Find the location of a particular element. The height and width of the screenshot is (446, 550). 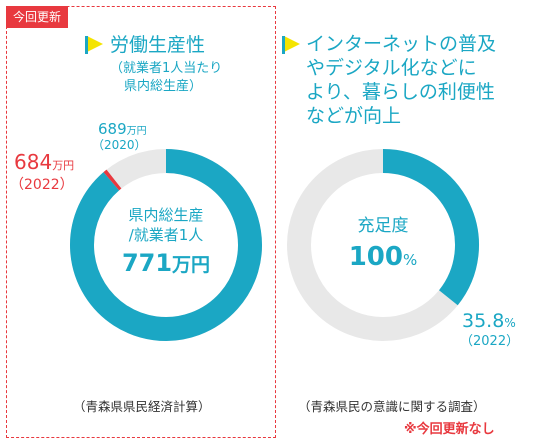

right-center-label: 充足度 is located at coordinates (383, 226).